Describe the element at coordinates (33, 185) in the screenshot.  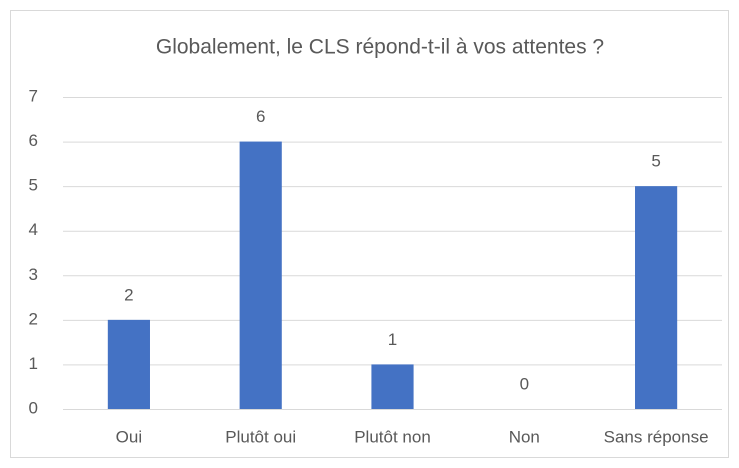
I see `y-tick-label: 5` at that location.